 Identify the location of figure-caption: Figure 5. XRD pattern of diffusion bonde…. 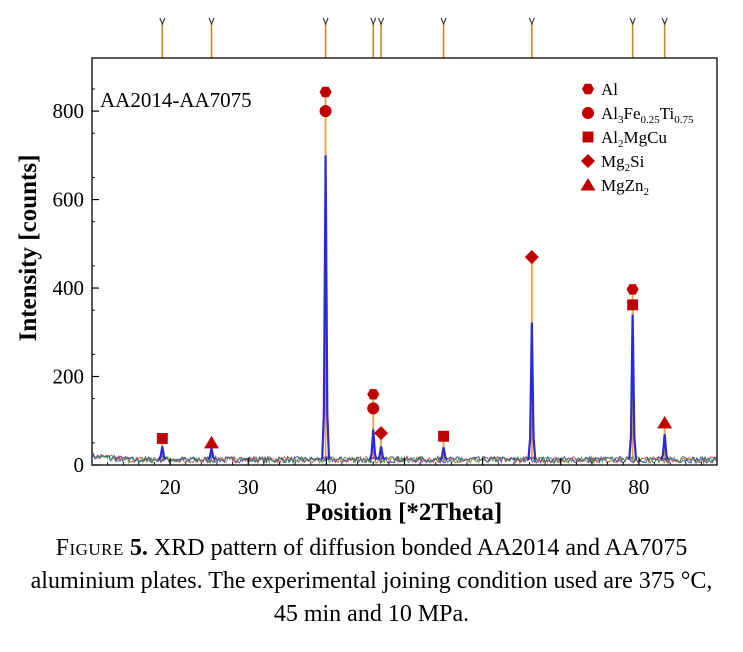
(371, 581).